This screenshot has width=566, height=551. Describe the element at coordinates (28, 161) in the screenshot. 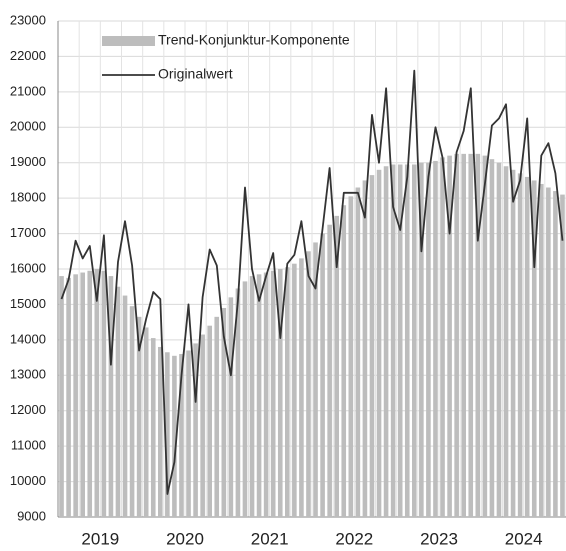

I see `y-tick-label: 19000` at that location.